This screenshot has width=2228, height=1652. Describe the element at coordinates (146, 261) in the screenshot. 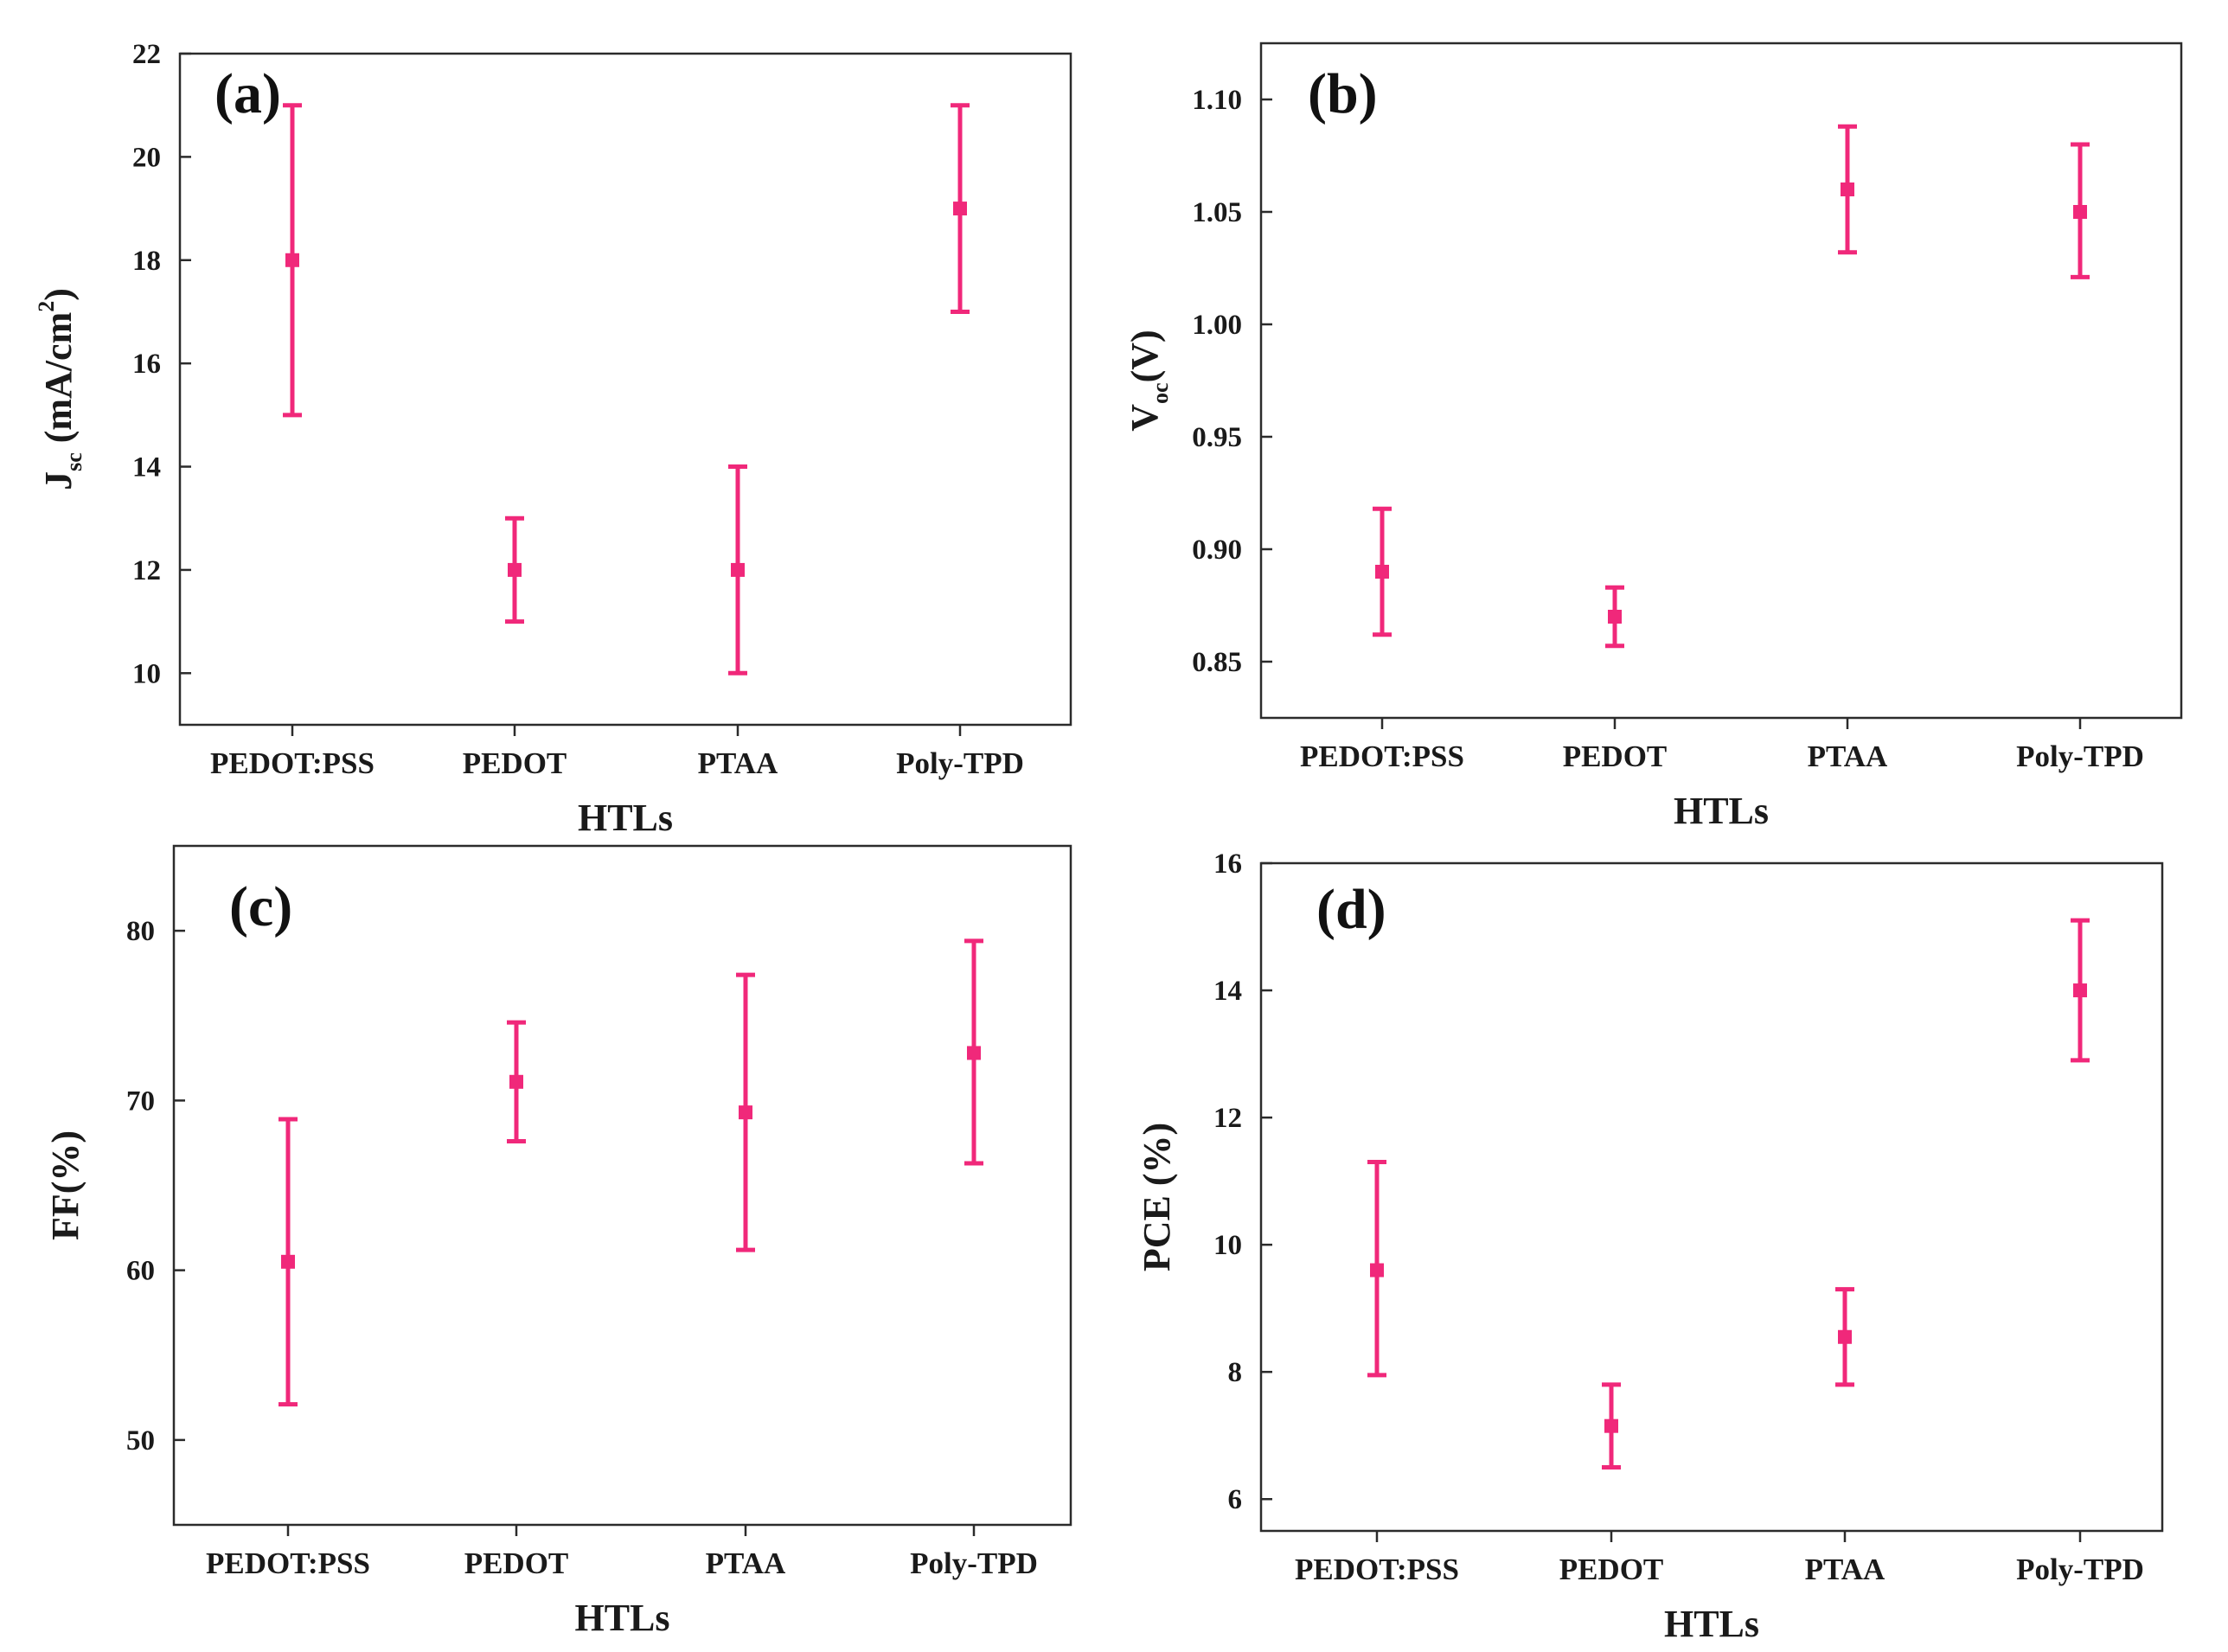

I see `y-tick-label: 18` at that location.